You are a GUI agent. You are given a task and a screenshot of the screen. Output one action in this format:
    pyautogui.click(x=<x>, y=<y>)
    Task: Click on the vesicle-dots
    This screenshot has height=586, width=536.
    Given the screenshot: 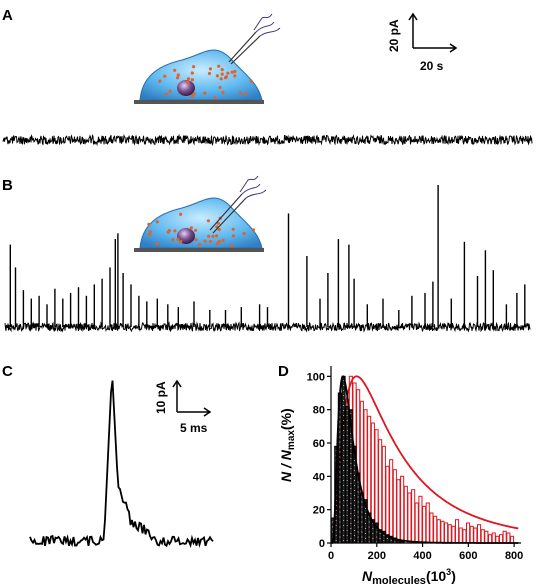 What is the action you would take?
    pyautogui.click(x=205, y=82)
    